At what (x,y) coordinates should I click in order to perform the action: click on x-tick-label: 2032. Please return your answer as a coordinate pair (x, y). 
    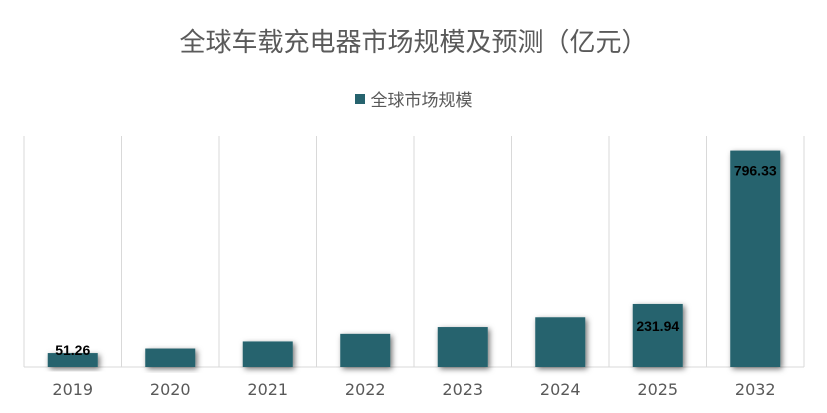
    Looking at the image, I should click on (755, 389).